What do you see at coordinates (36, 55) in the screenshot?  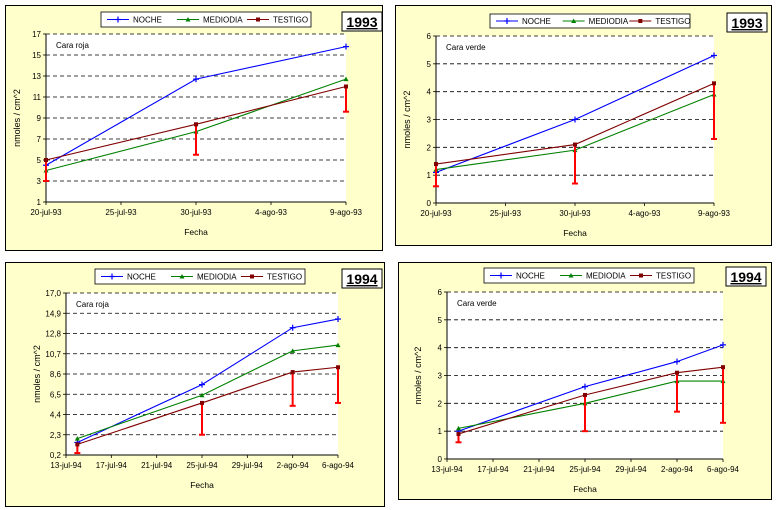 I see `y-tick-label: 15` at bounding box center [36, 55].